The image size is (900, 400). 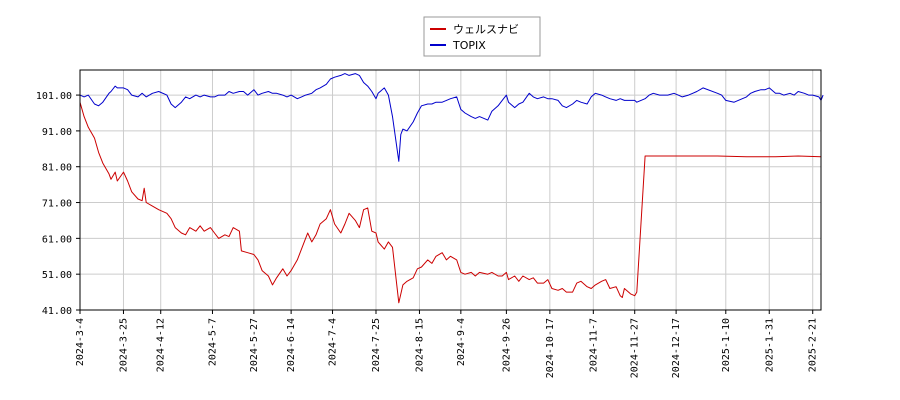 I want to click on y-tick-label: 91.00, so click(x=57, y=132).